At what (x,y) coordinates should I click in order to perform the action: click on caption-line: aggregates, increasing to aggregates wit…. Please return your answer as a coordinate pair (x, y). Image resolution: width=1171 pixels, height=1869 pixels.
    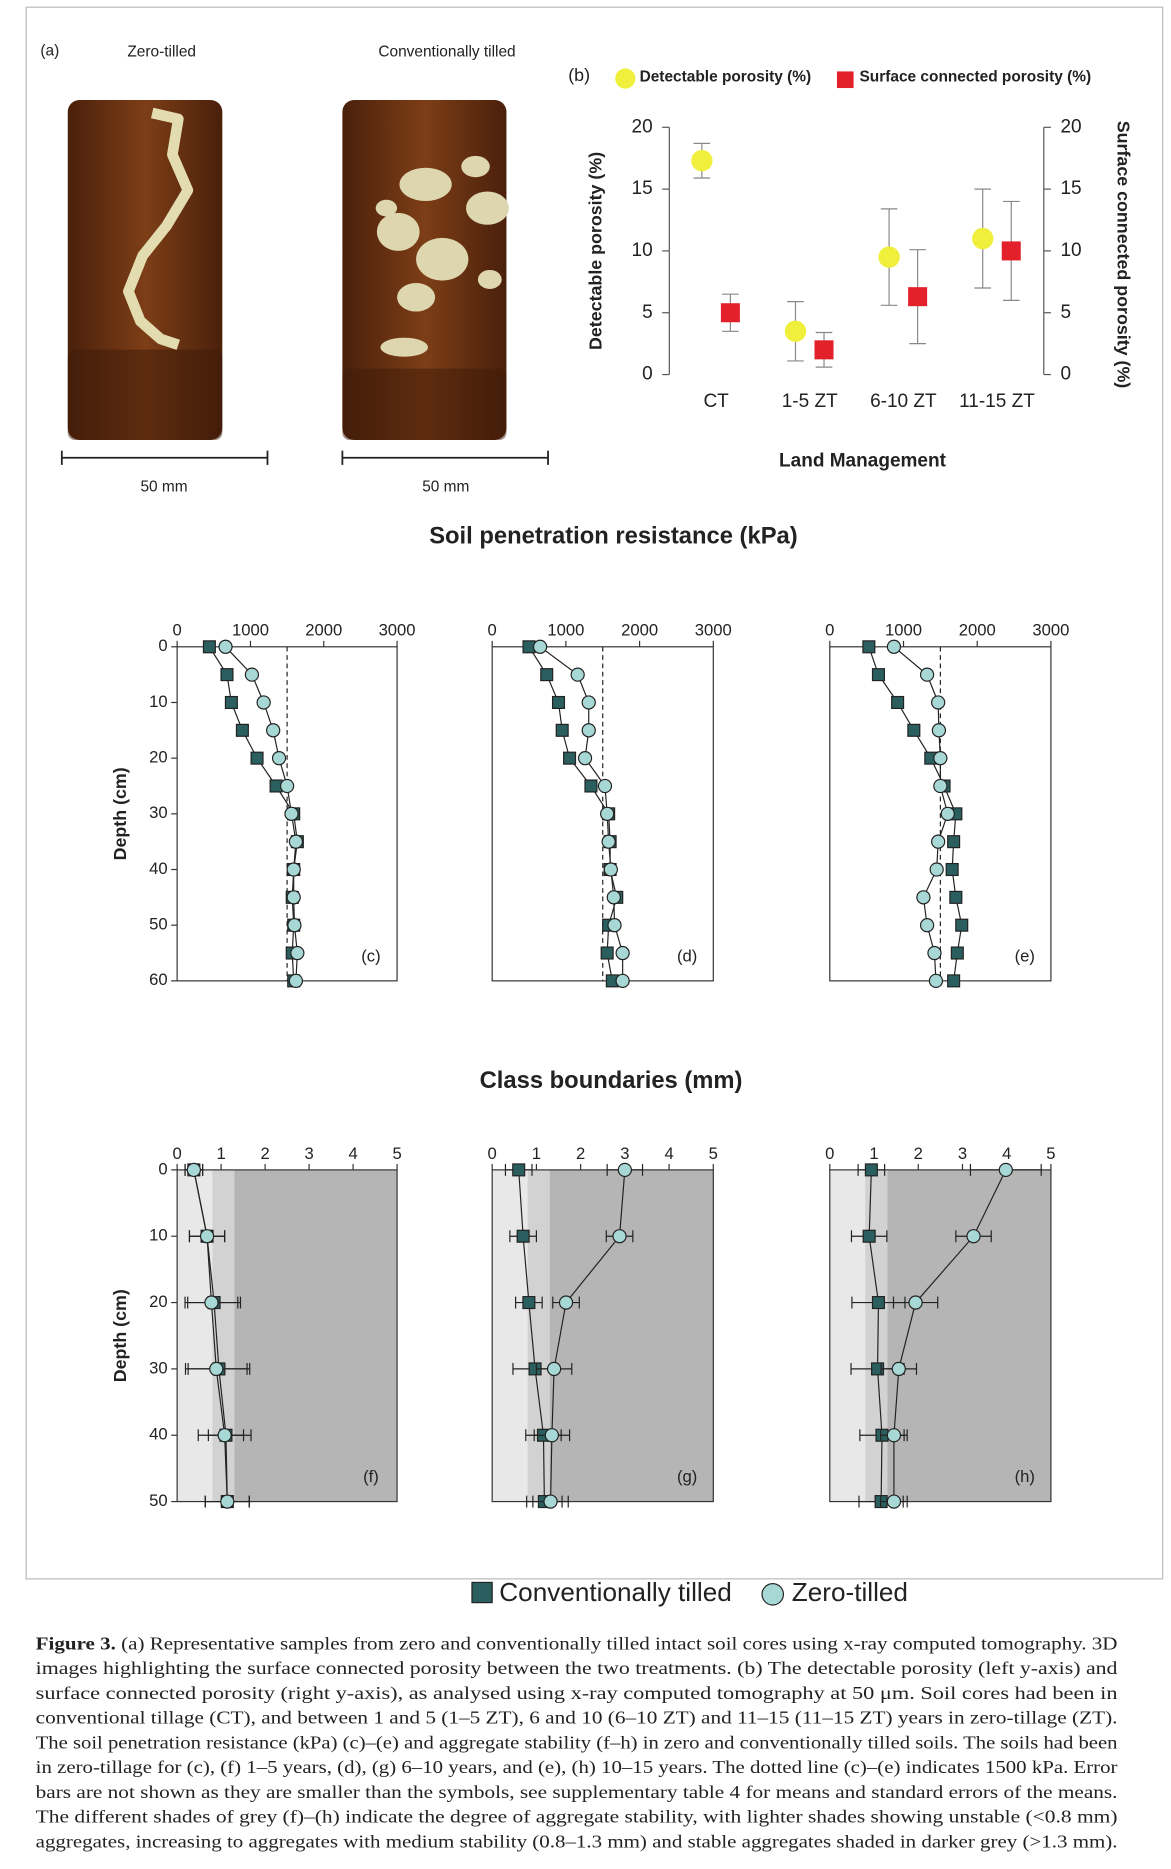
    Looking at the image, I should click on (577, 1841).